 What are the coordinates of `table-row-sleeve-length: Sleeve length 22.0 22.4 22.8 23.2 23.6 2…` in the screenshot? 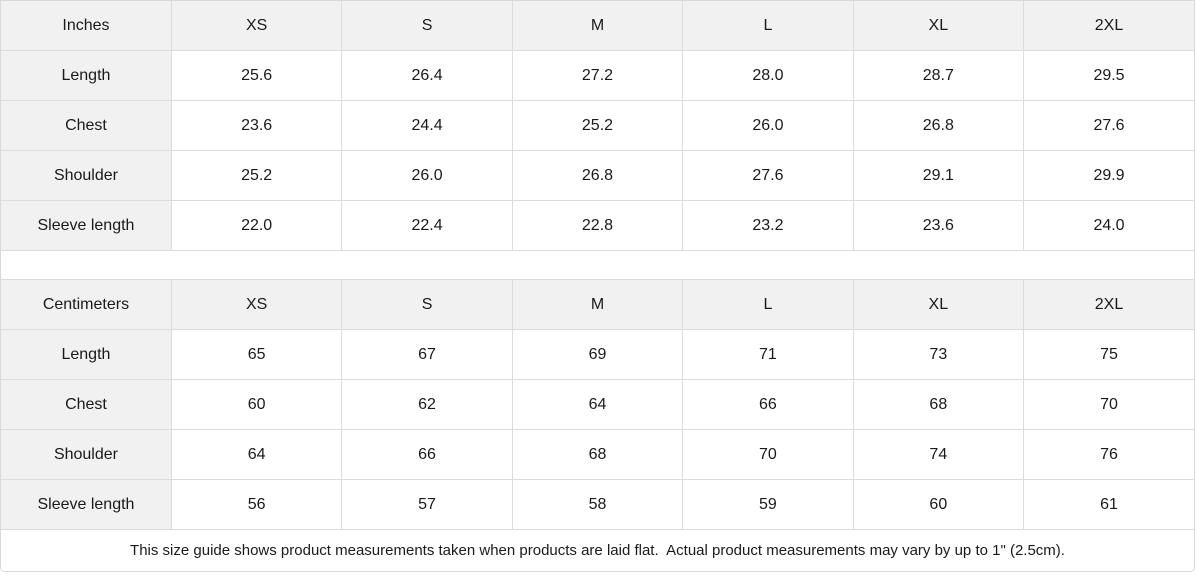 It's located at (597, 225).